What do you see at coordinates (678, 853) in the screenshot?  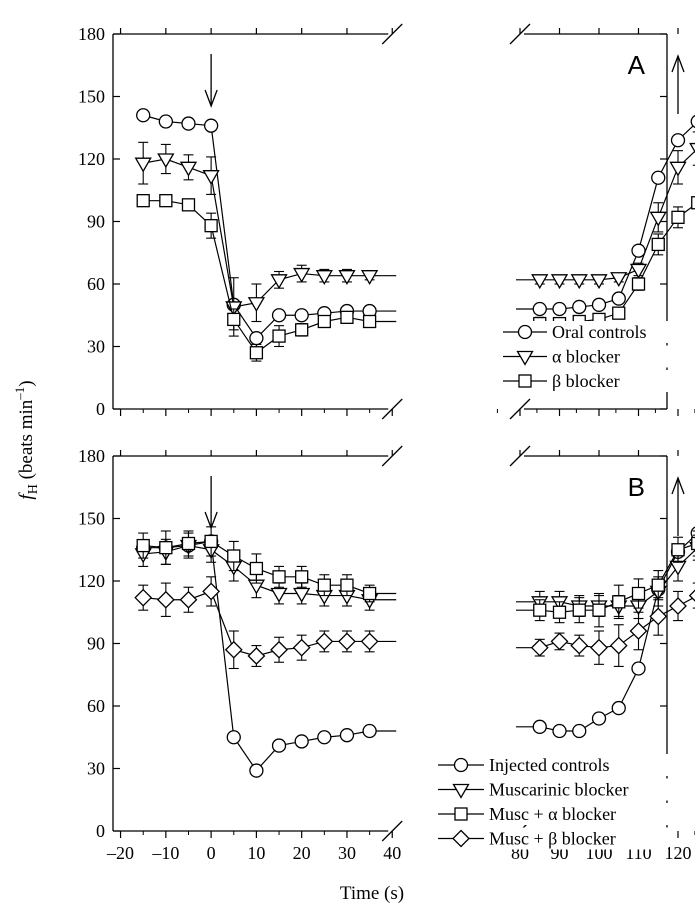 I see `x-tick-label: 120` at bounding box center [678, 853].